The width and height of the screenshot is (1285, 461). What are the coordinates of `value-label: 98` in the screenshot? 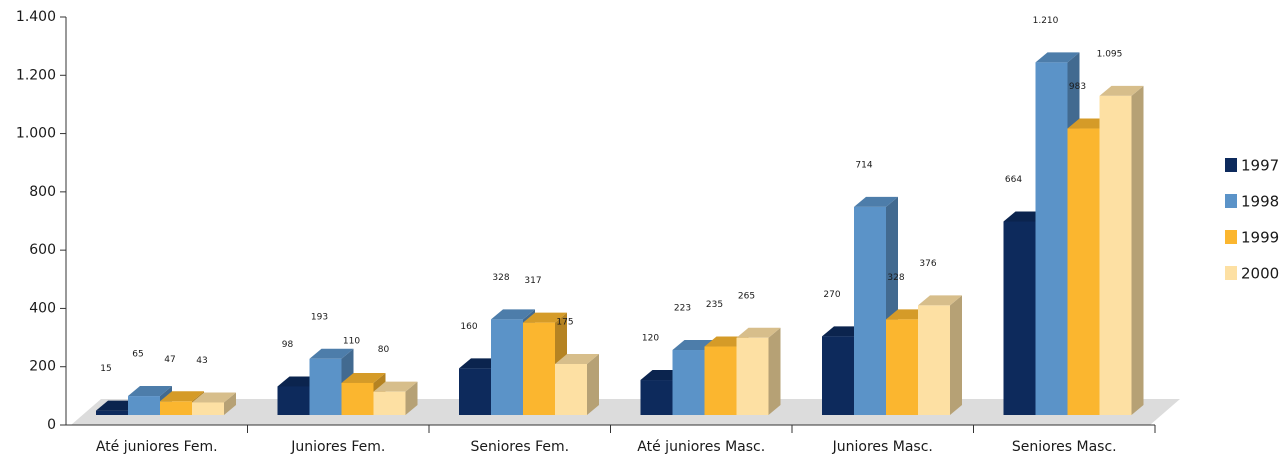 It's located at (288, 345).